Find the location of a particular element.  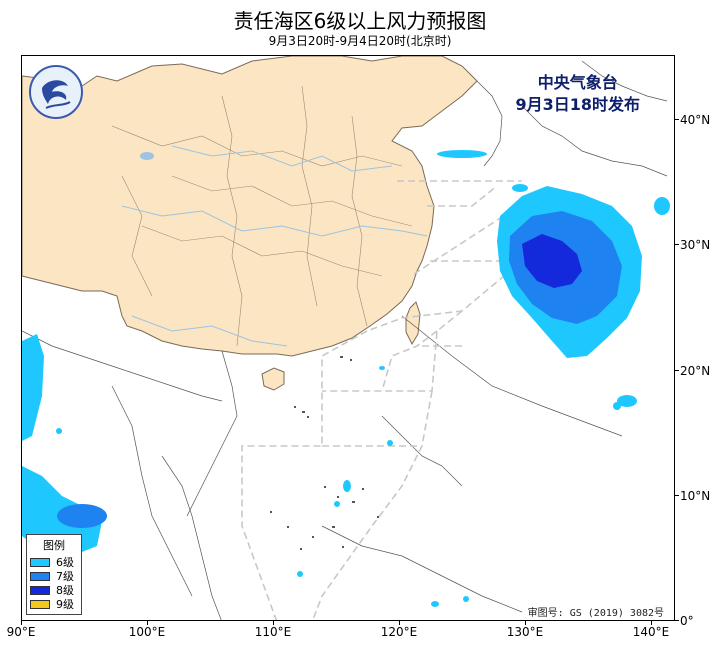

legend-label: 7级 is located at coordinates (65, 576).